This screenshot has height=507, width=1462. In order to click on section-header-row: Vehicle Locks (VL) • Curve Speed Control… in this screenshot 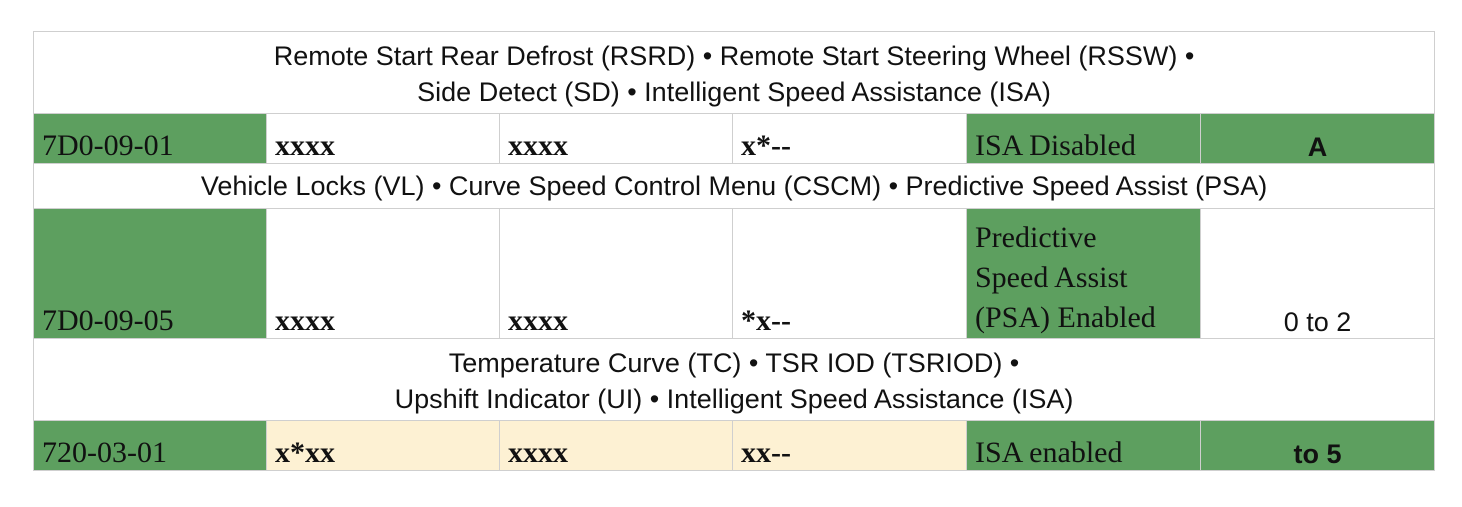, I will do `click(734, 186)`.